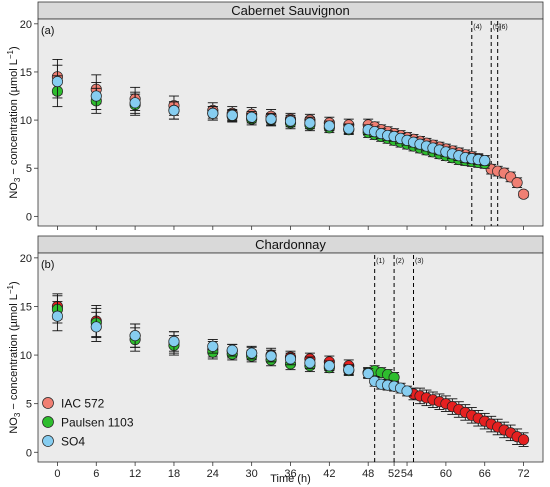 The width and height of the screenshot is (550, 487). Describe the element at coordinates (252, 474) in the screenshot. I see `x-tick-label: 30` at that location.